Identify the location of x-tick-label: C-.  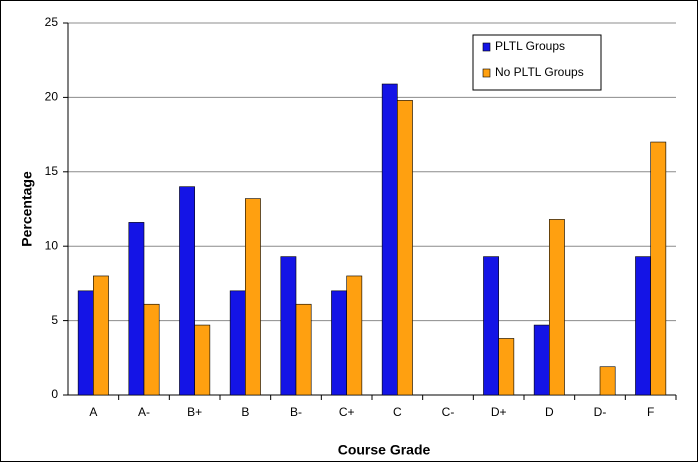
(448, 412).